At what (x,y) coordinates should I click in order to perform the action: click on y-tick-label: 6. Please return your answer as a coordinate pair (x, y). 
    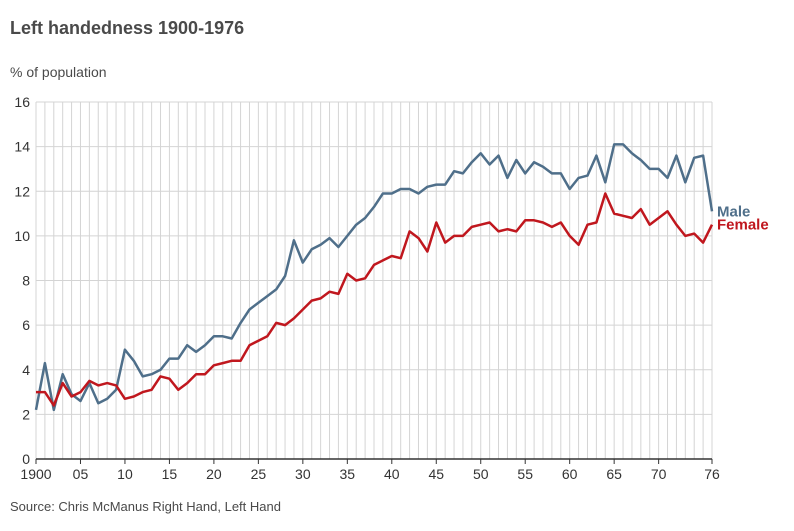
    Looking at the image, I should click on (26, 325).